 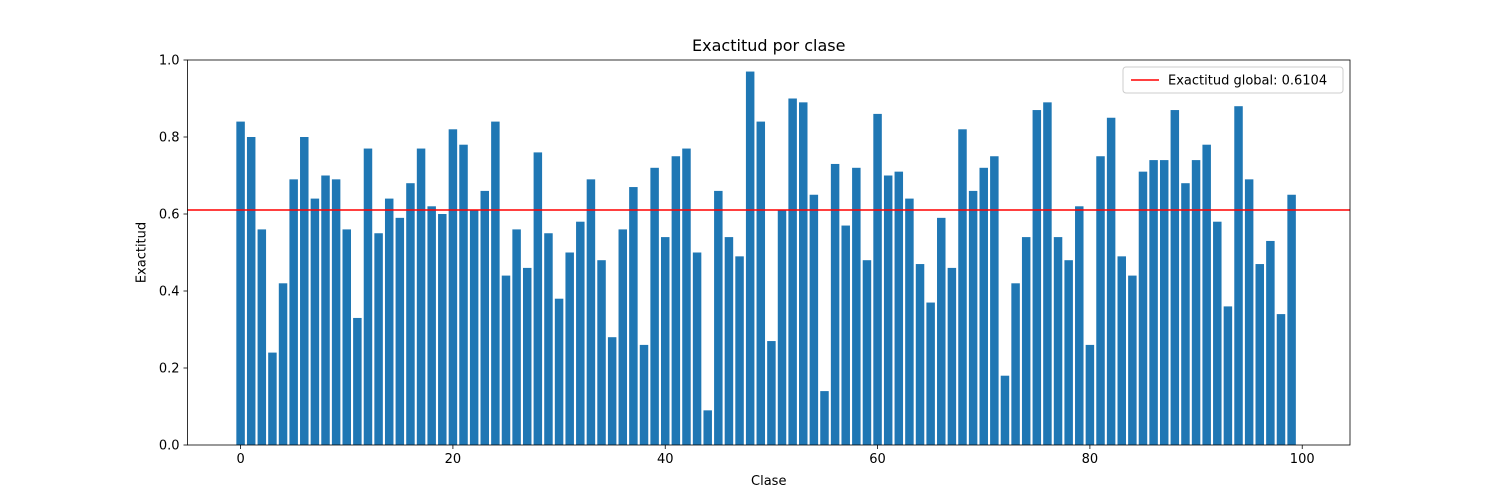 I want to click on x-tick-label: 60, so click(x=877, y=459).